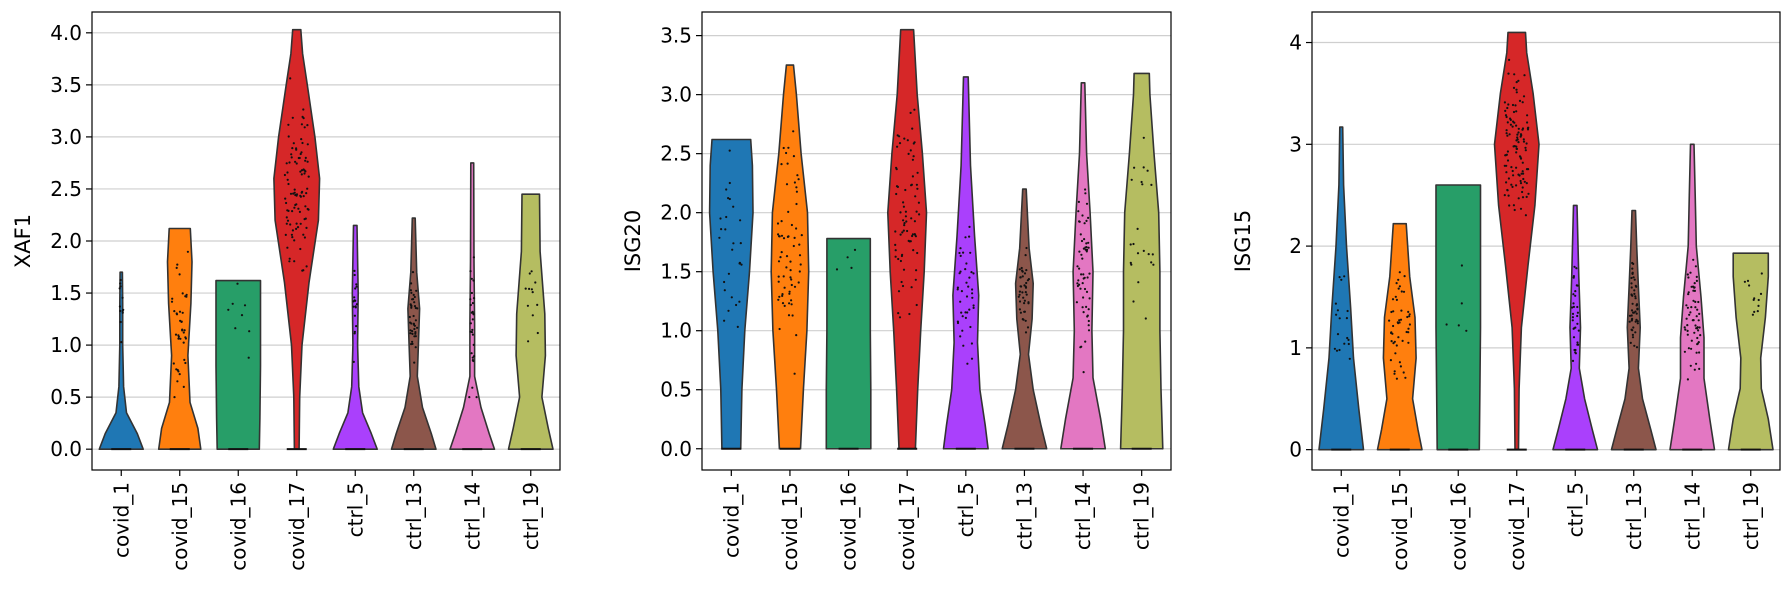  I want to click on y-axis-label: ISG20, so click(633, 241).